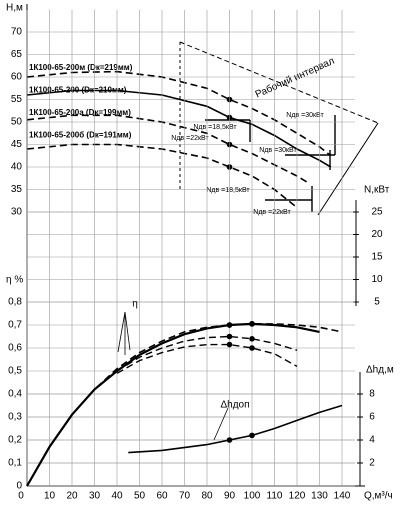  I want to click on series-label: 1К100-65-200м (Dк=219мм), so click(81, 67).